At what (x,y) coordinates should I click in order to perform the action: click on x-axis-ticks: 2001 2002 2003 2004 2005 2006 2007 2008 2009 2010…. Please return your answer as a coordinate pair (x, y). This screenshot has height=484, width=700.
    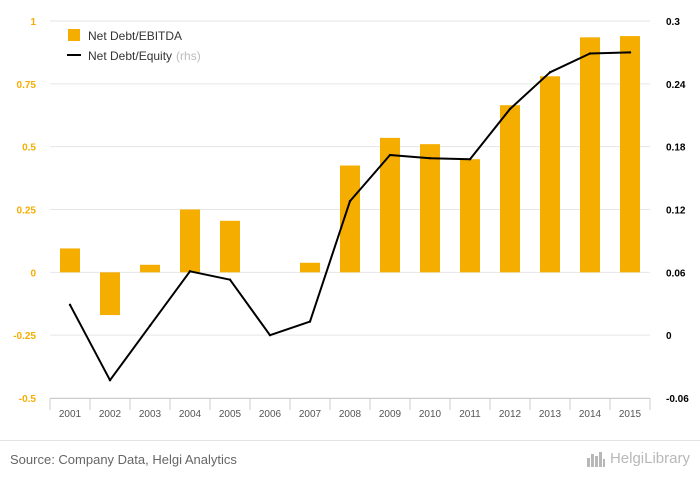
    Looking at the image, I should click on (350, 409).